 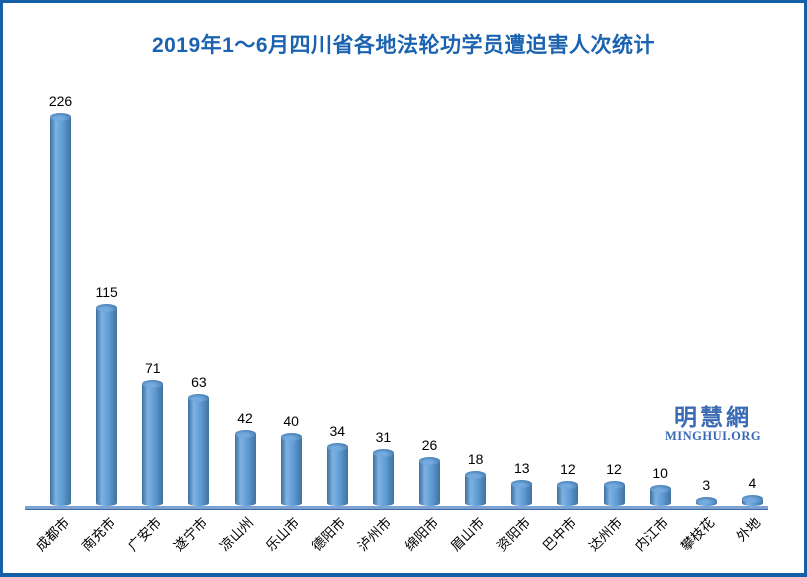 I want to click on bar-value-label: 40, so click(x=291, y=421).